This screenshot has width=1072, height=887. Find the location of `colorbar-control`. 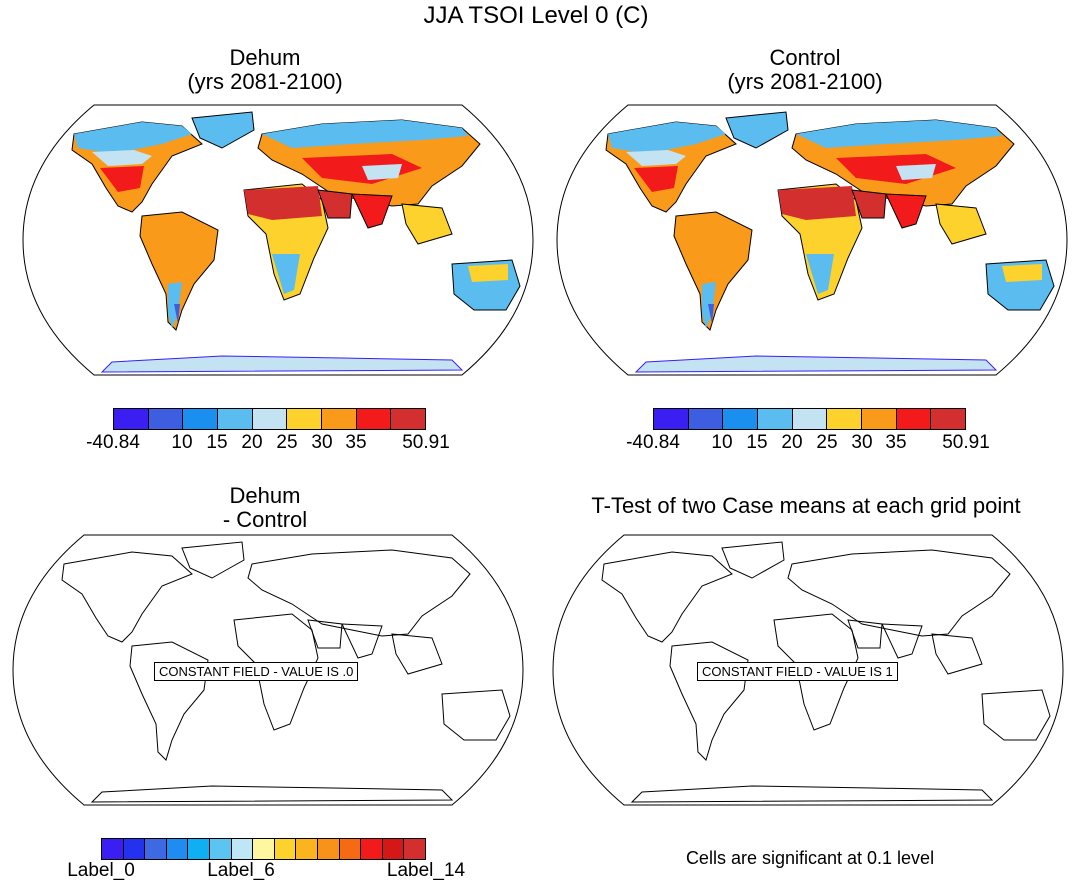

colorbar-control is located at coordinates (809, 419).